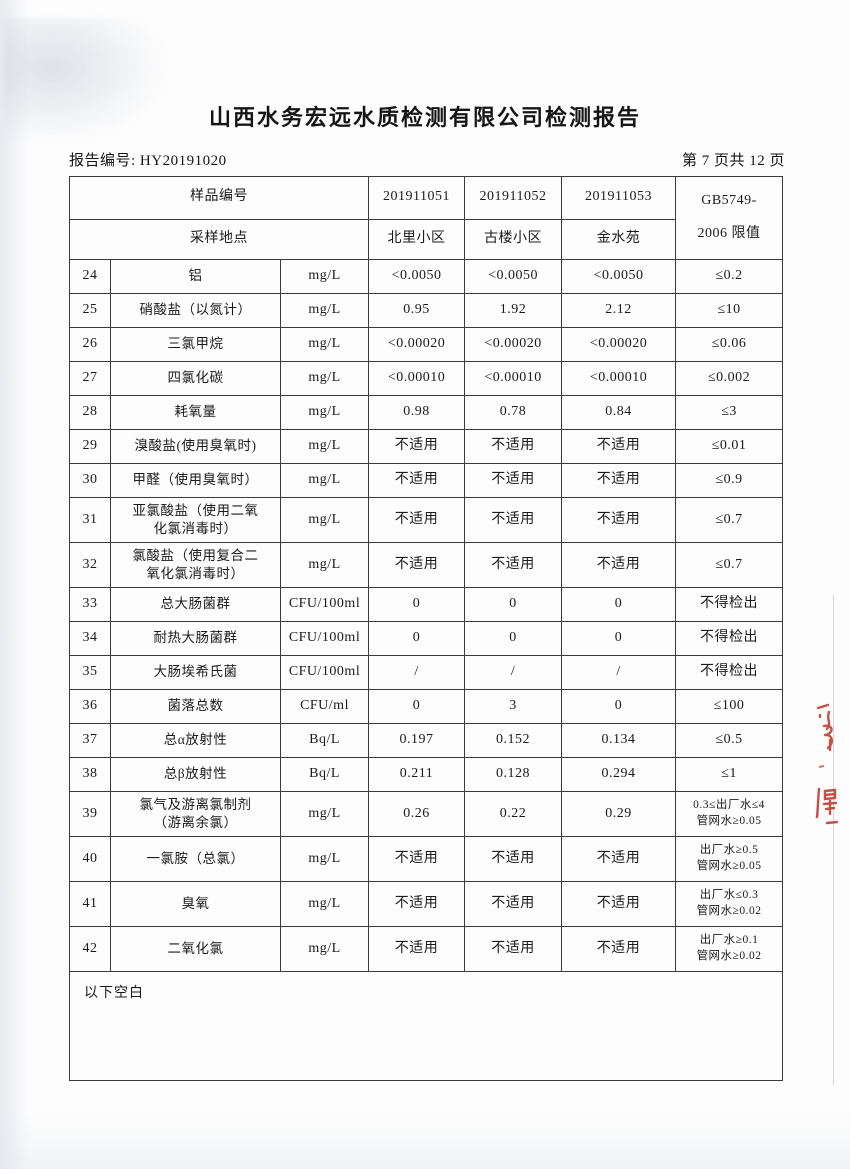 Image resolution: width=850 pixels, height=1169 pixels. Describe the element at coordinates (90, 638) in the screenshot. I see `row-number: 34` at that location.